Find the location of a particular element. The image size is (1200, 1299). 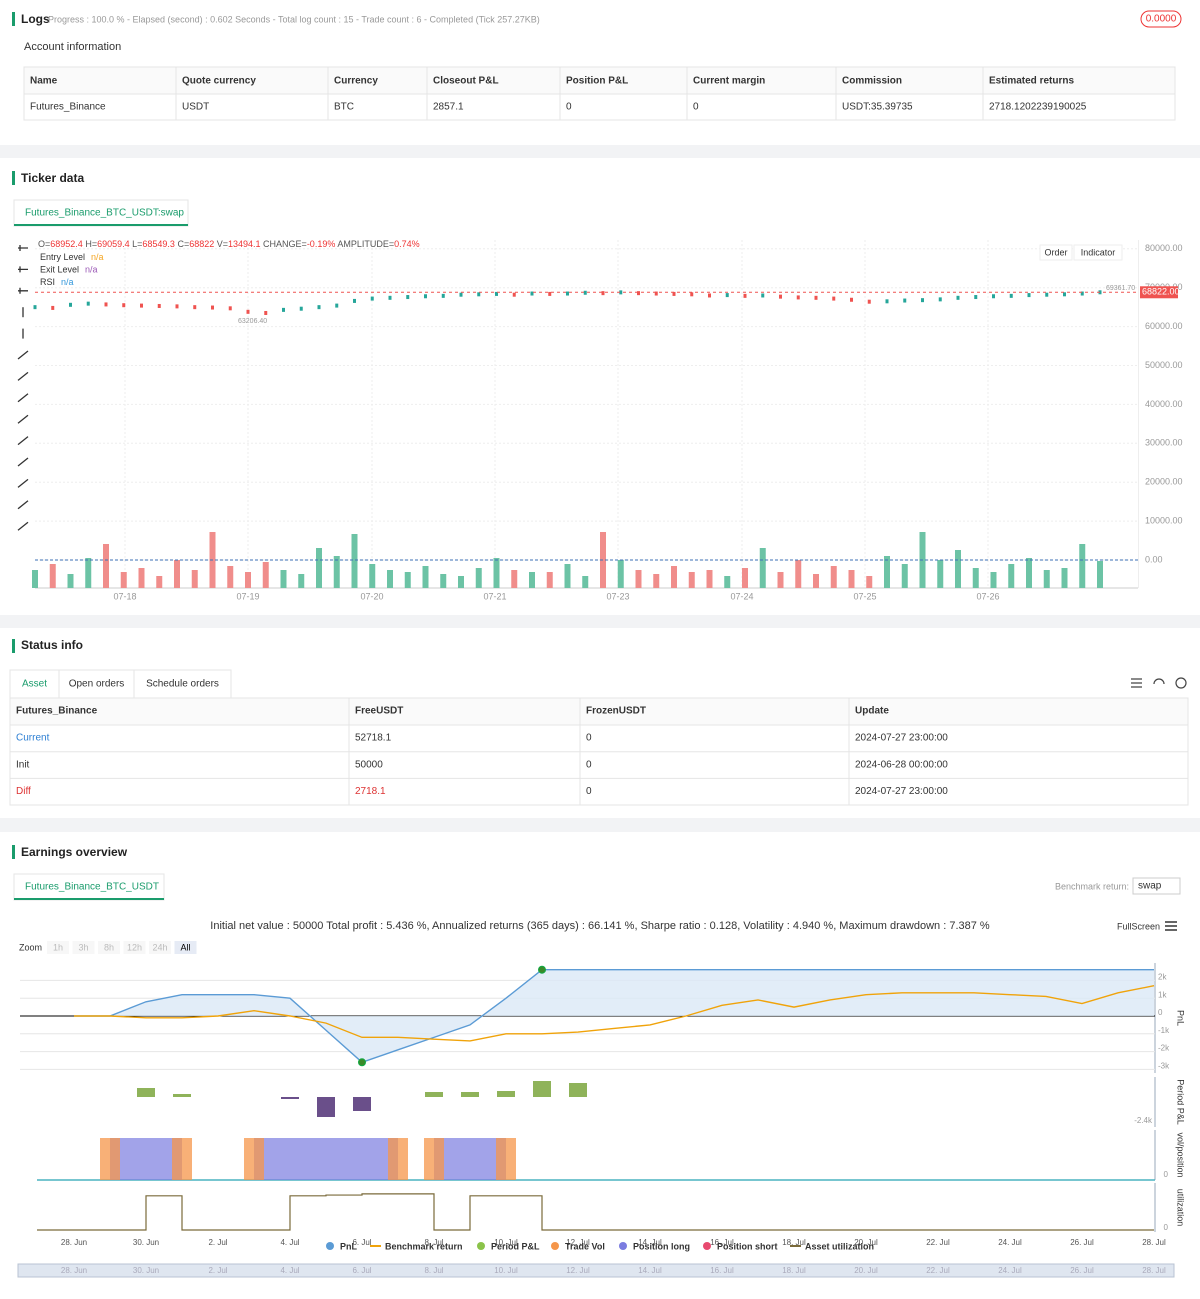

x-tick-label: 22. Jul is located at coordinates (938, 1242).